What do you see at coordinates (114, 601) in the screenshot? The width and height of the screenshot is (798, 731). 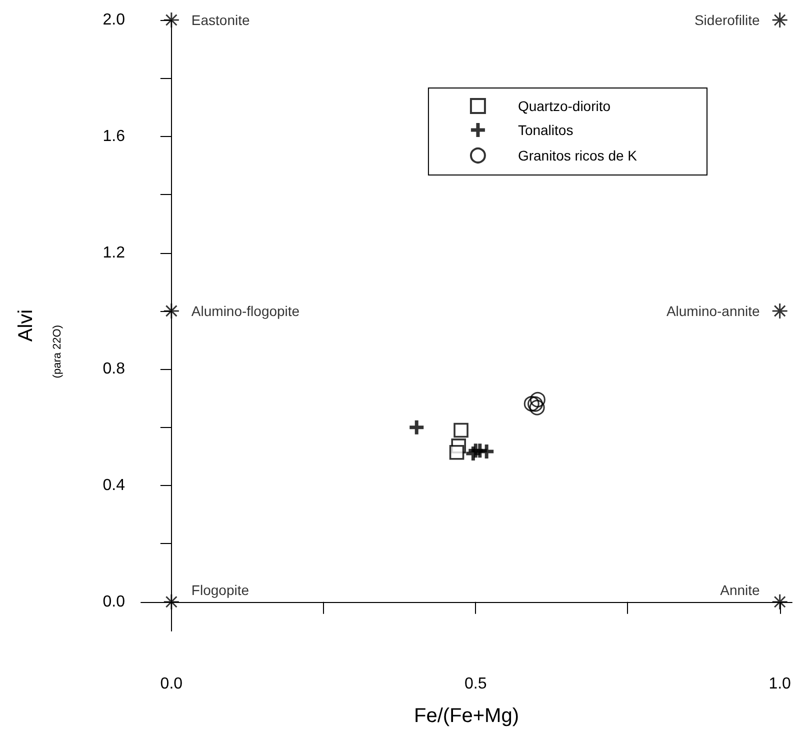 I see `y-tick-label: 0.0` at bounding box center [114, 601].